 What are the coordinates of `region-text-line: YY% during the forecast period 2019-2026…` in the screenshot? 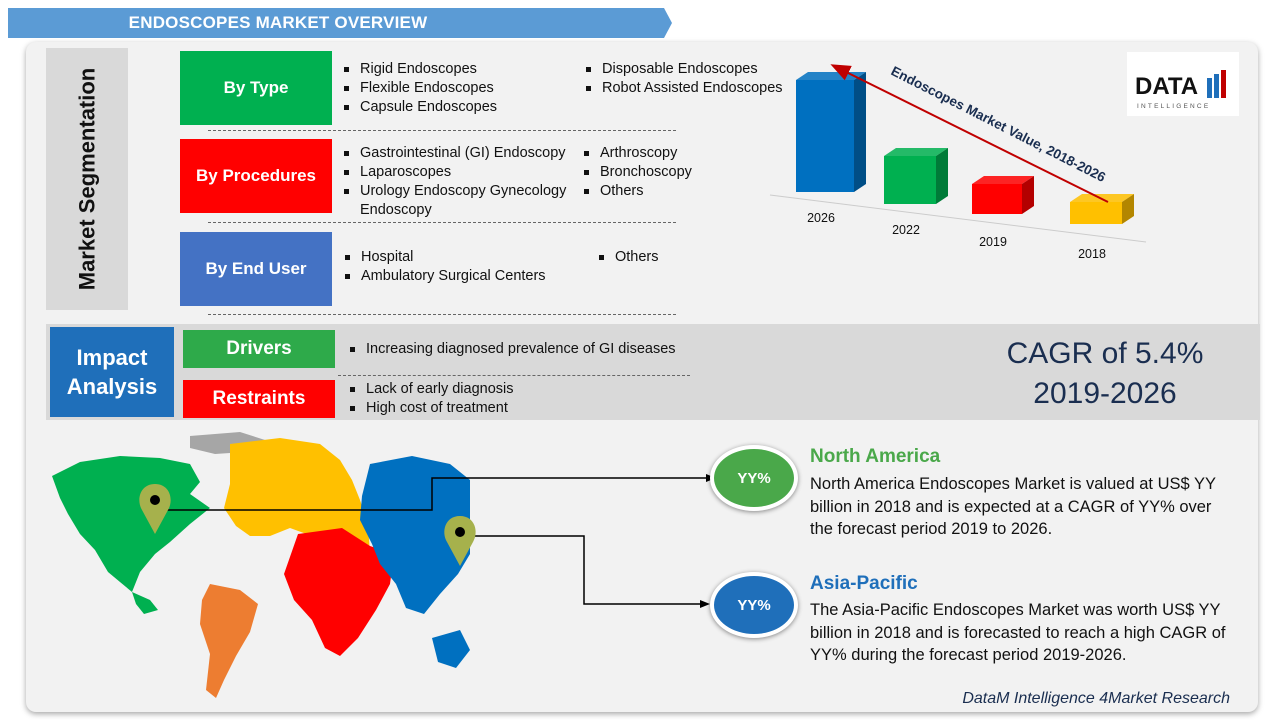 It's located at (968, 655).